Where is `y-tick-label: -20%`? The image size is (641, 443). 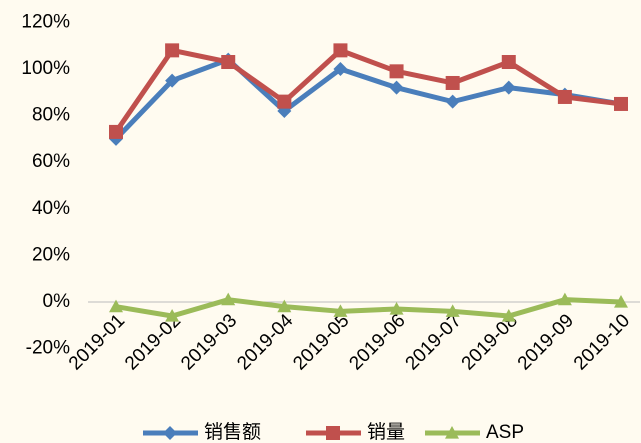
y-tick-label: -20% is located at coordinates (48, 348).